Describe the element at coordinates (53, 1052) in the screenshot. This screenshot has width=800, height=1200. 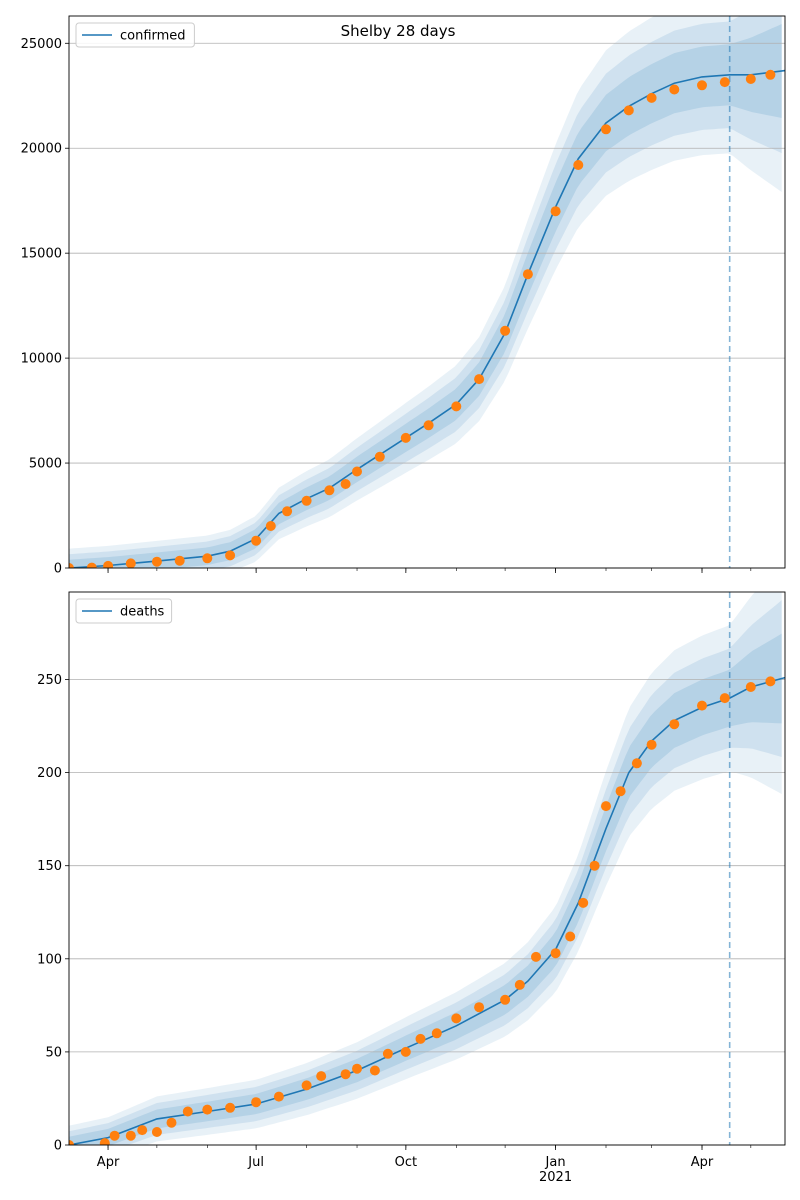
I see `y-tick-label: 50` at that location.